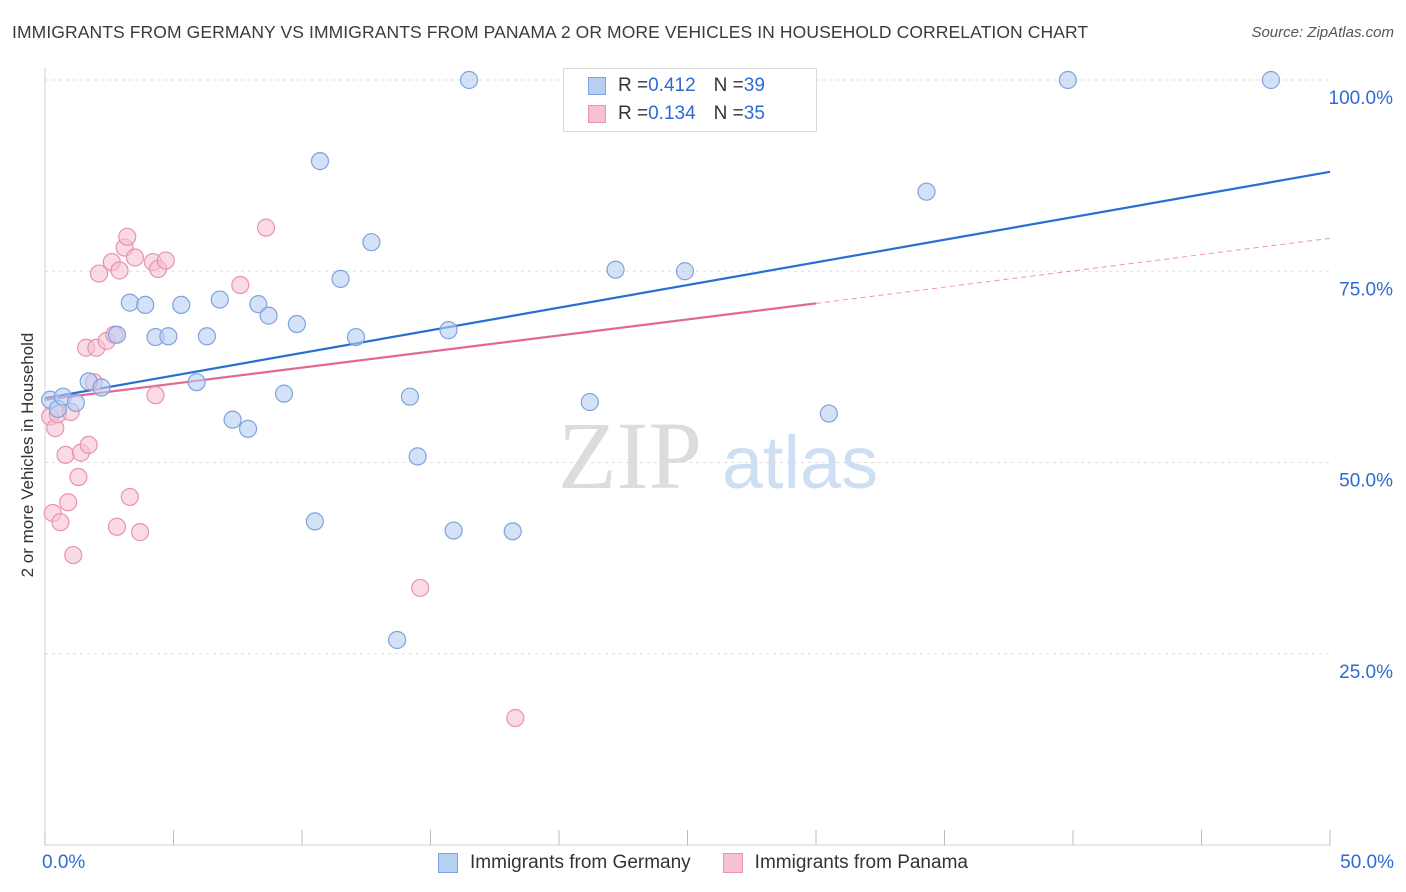  I want to click on r-value: 0.412, so click(672, 85).